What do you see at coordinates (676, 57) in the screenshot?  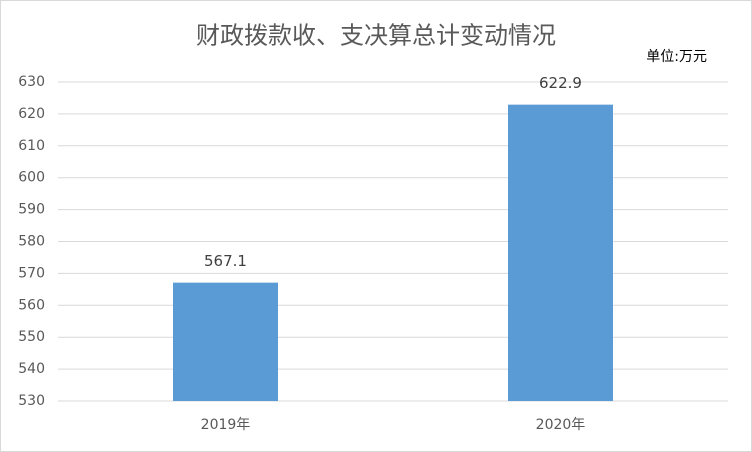 I see `unit-label: 单位:万元` at bounding box center [676, 57].